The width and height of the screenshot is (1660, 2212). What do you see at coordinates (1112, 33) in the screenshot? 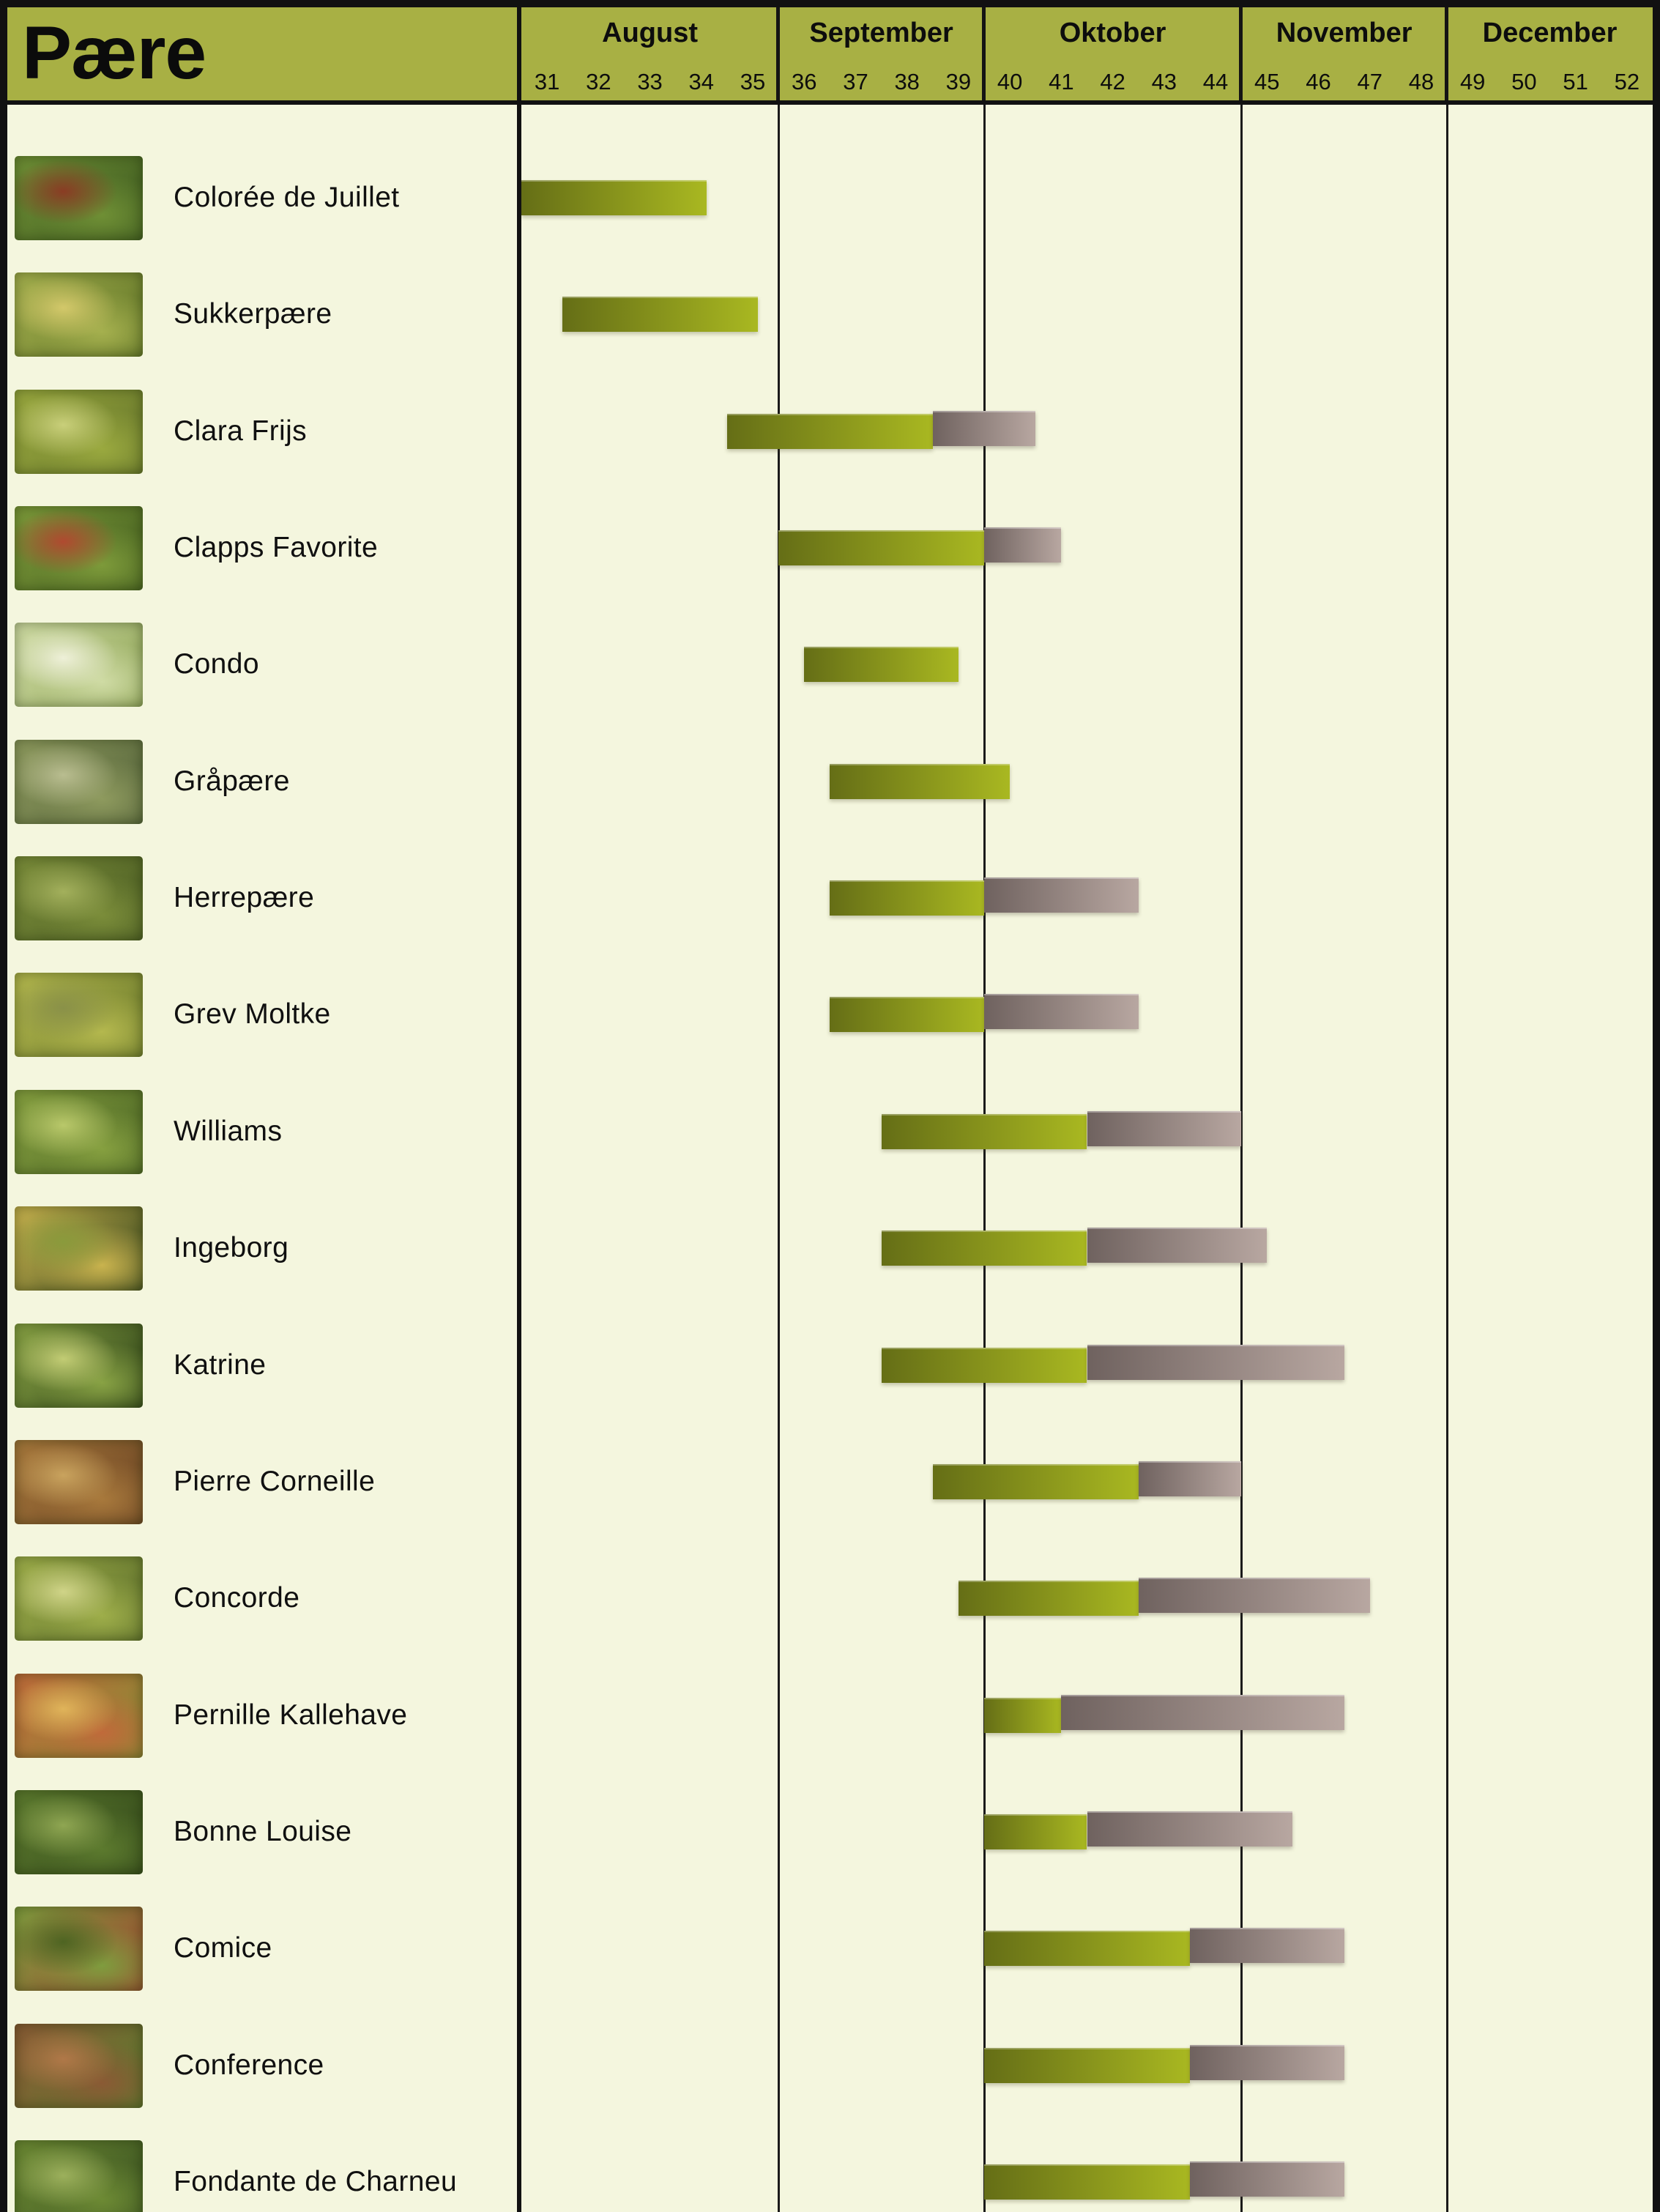
I see `month-label: Oktober` at bounding box center [1112, 33].